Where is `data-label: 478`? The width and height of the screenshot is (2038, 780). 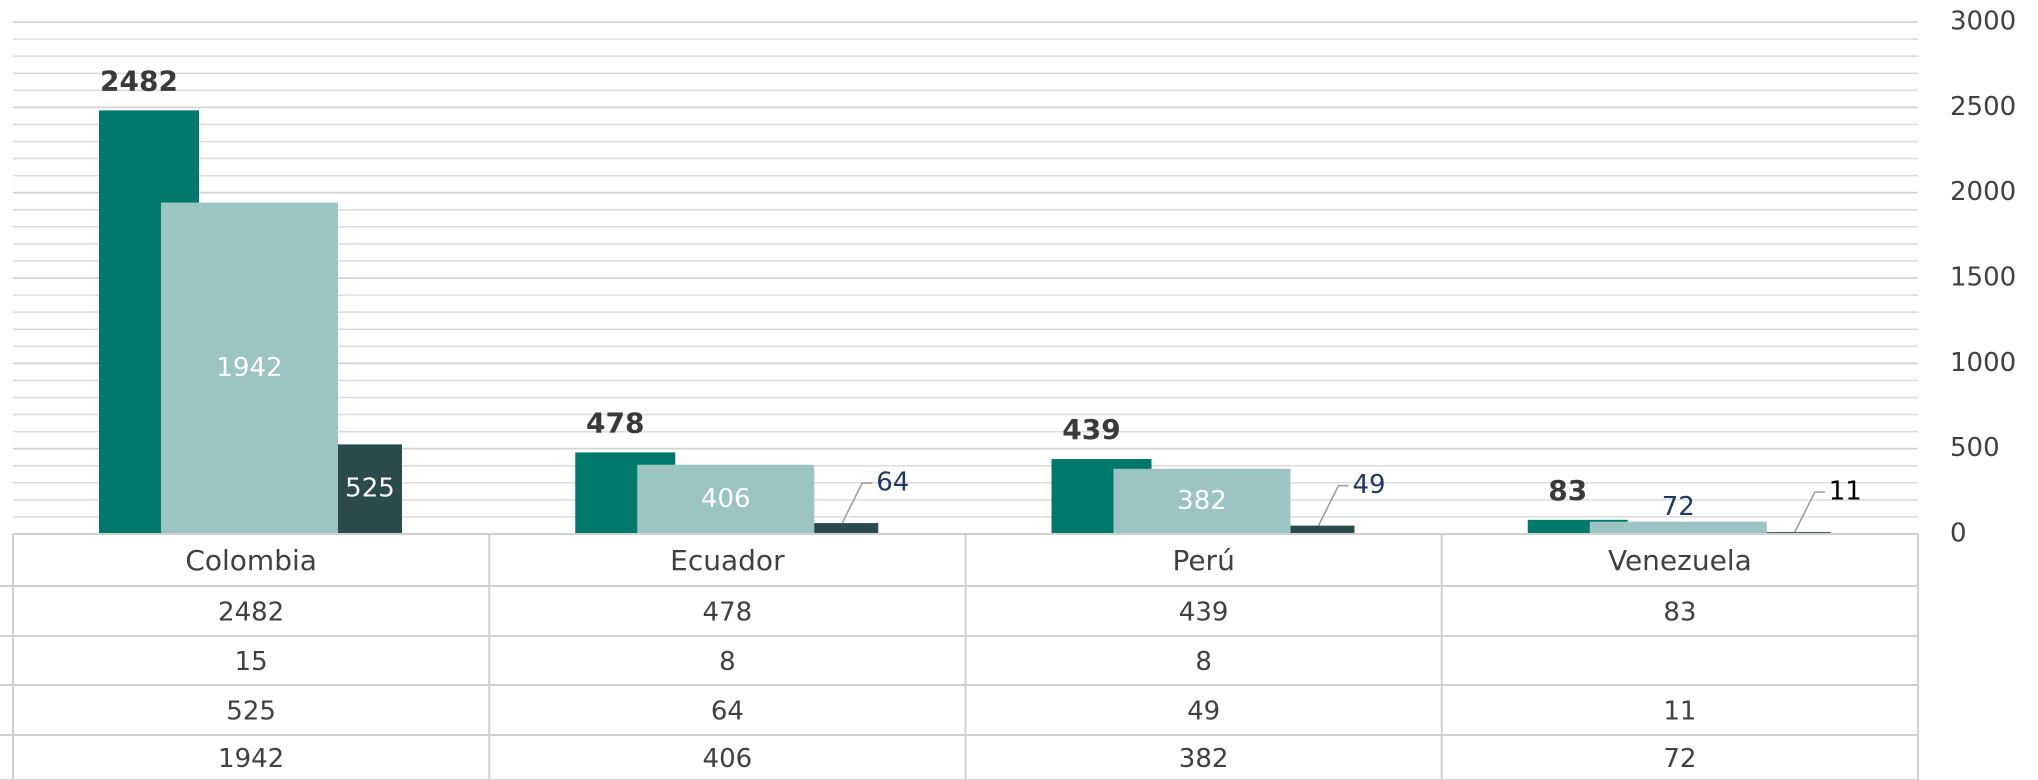 data-label: 478 is located at coordinates (615, 422).